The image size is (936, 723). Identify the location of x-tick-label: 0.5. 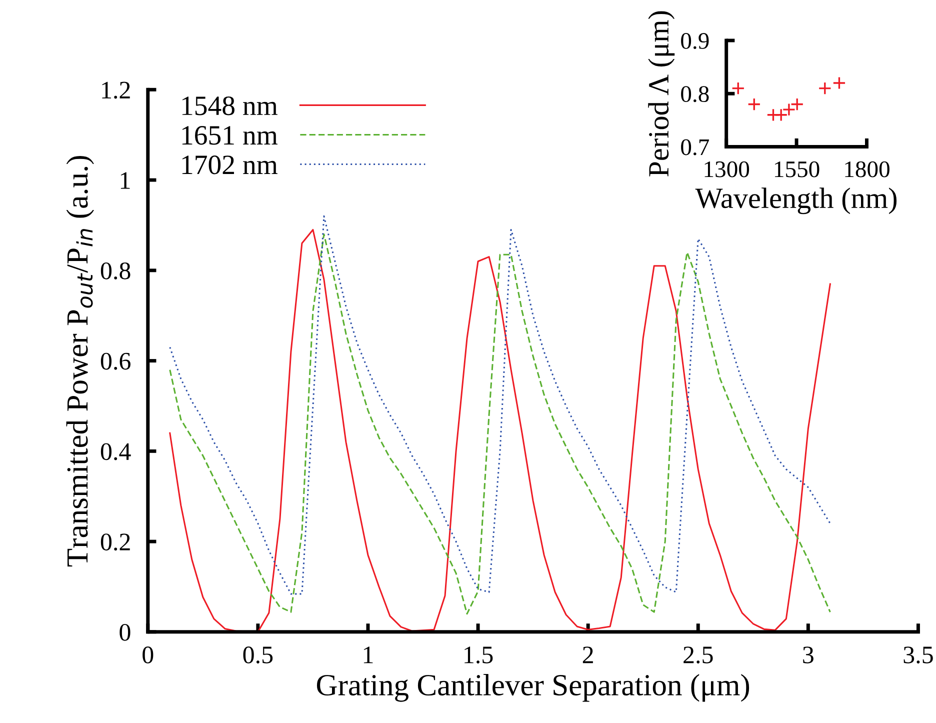
(258, 655).